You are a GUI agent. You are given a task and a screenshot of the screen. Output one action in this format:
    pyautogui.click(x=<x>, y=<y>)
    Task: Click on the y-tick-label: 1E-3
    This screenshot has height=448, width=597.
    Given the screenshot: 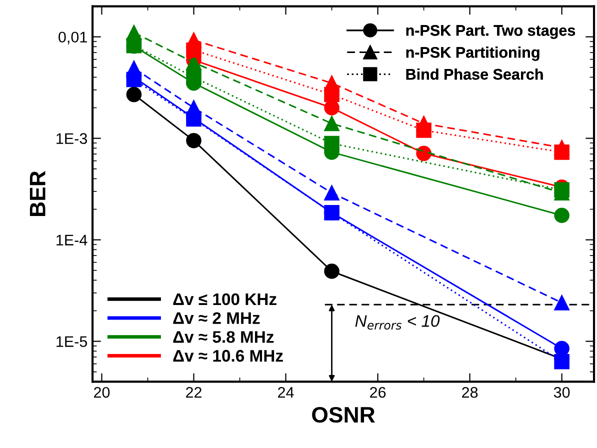 What is the action you would take?
    pyautogui.click(x=72, y=138)
    